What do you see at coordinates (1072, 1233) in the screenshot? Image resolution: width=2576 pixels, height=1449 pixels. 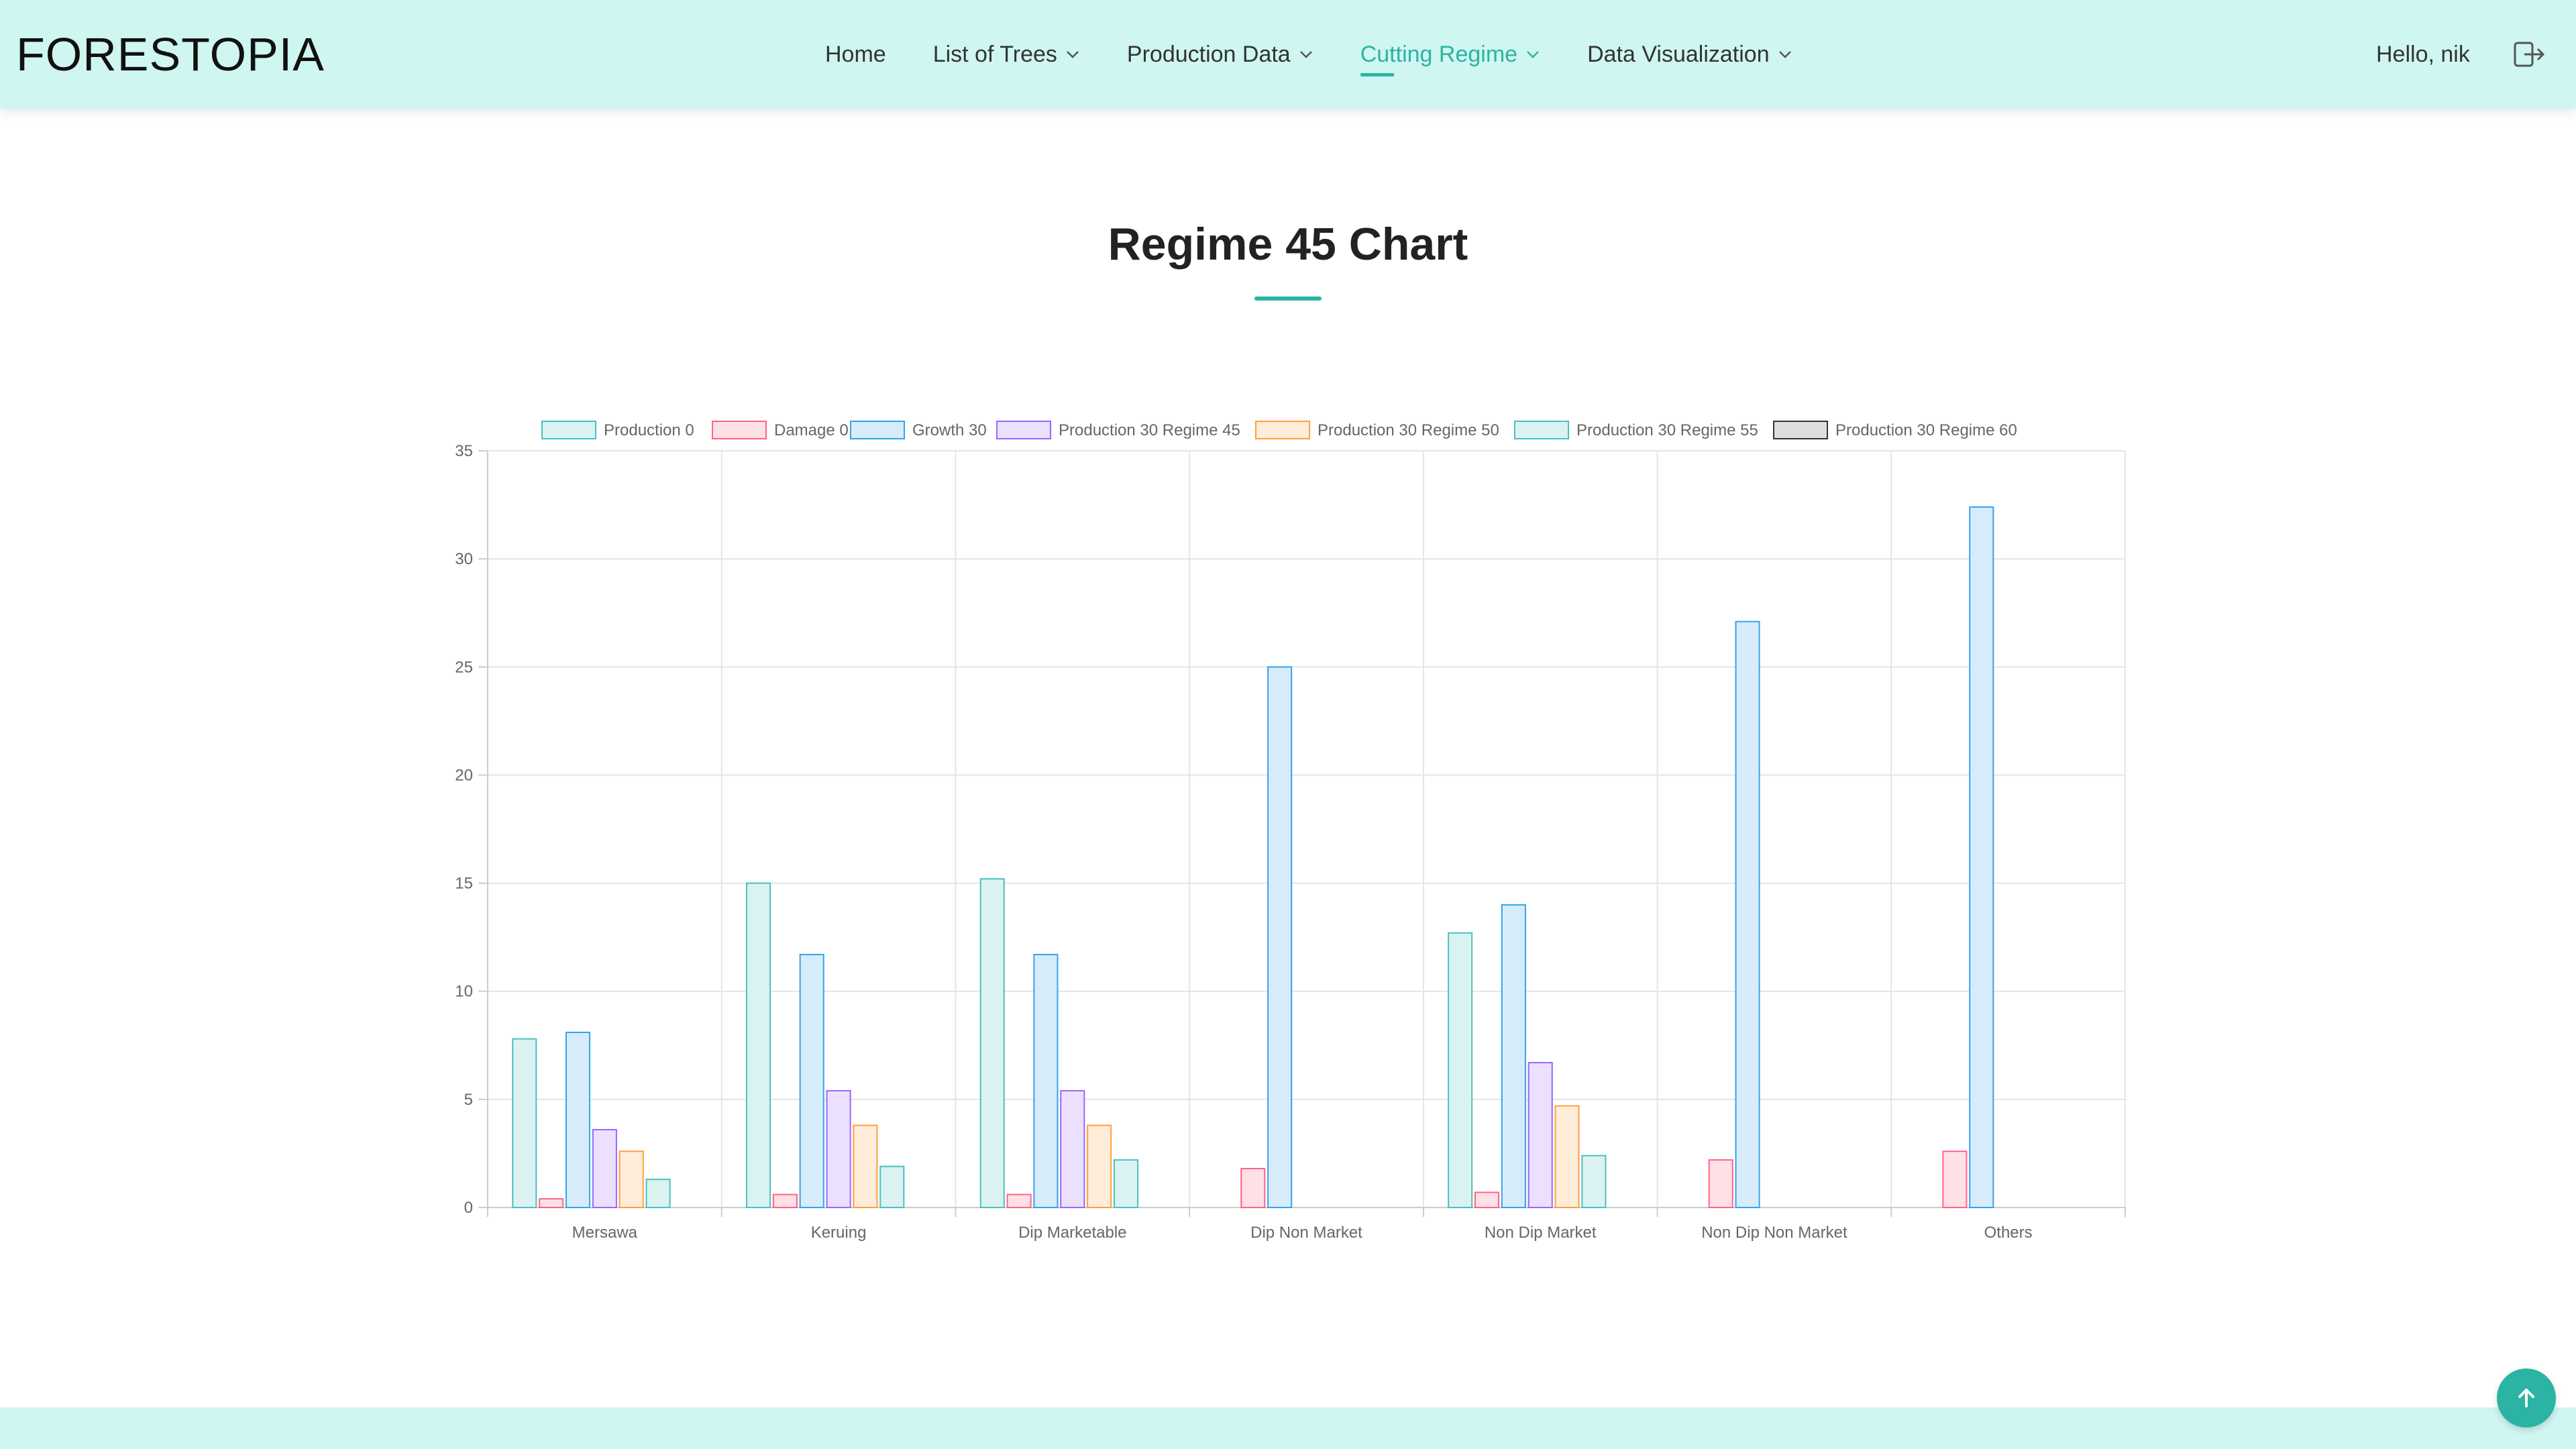 I see `x-tick-label: Dip Marketable` at bounding box center [1072, 1233].